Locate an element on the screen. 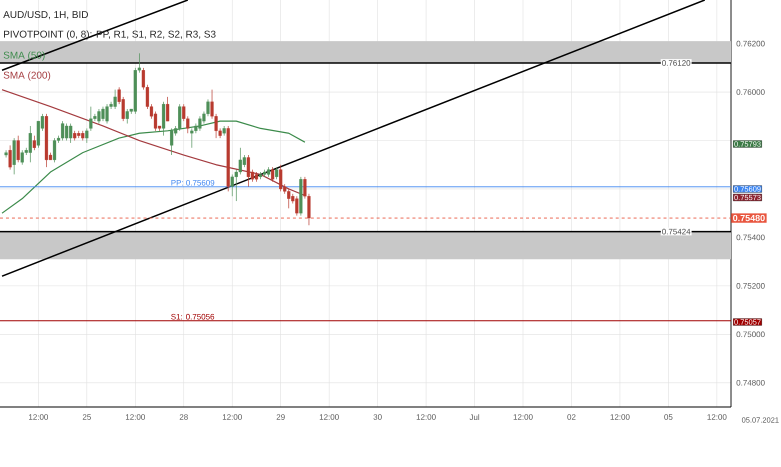 The height and width of the screenshot is (467, 781). series-label: SMA (200) is located at coordinates (27, 76).